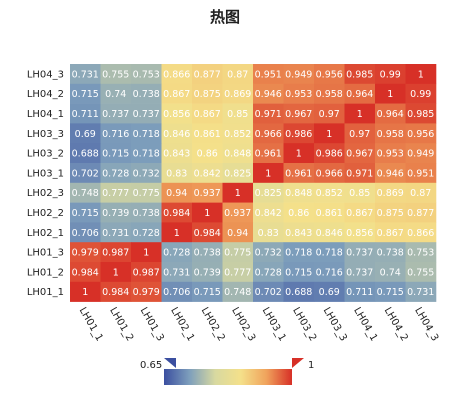  I want to click on cell-value-label: 0.731, so click(85, 74).